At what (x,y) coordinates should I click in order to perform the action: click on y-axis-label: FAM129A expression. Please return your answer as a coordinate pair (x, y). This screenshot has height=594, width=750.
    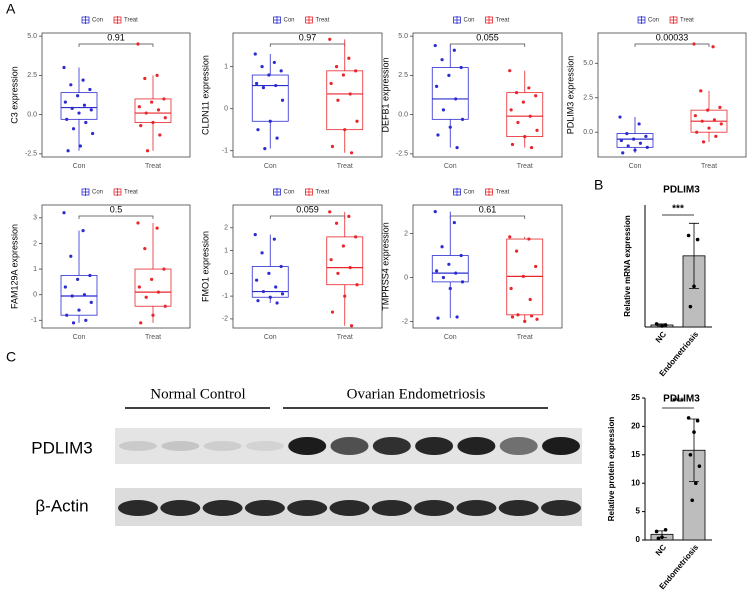
    Looking at the image, I should click on (14, 266).